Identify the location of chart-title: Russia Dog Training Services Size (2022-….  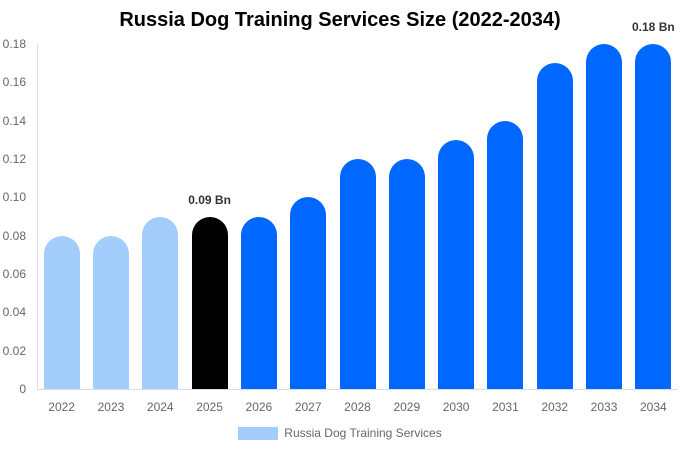
(340, 20).